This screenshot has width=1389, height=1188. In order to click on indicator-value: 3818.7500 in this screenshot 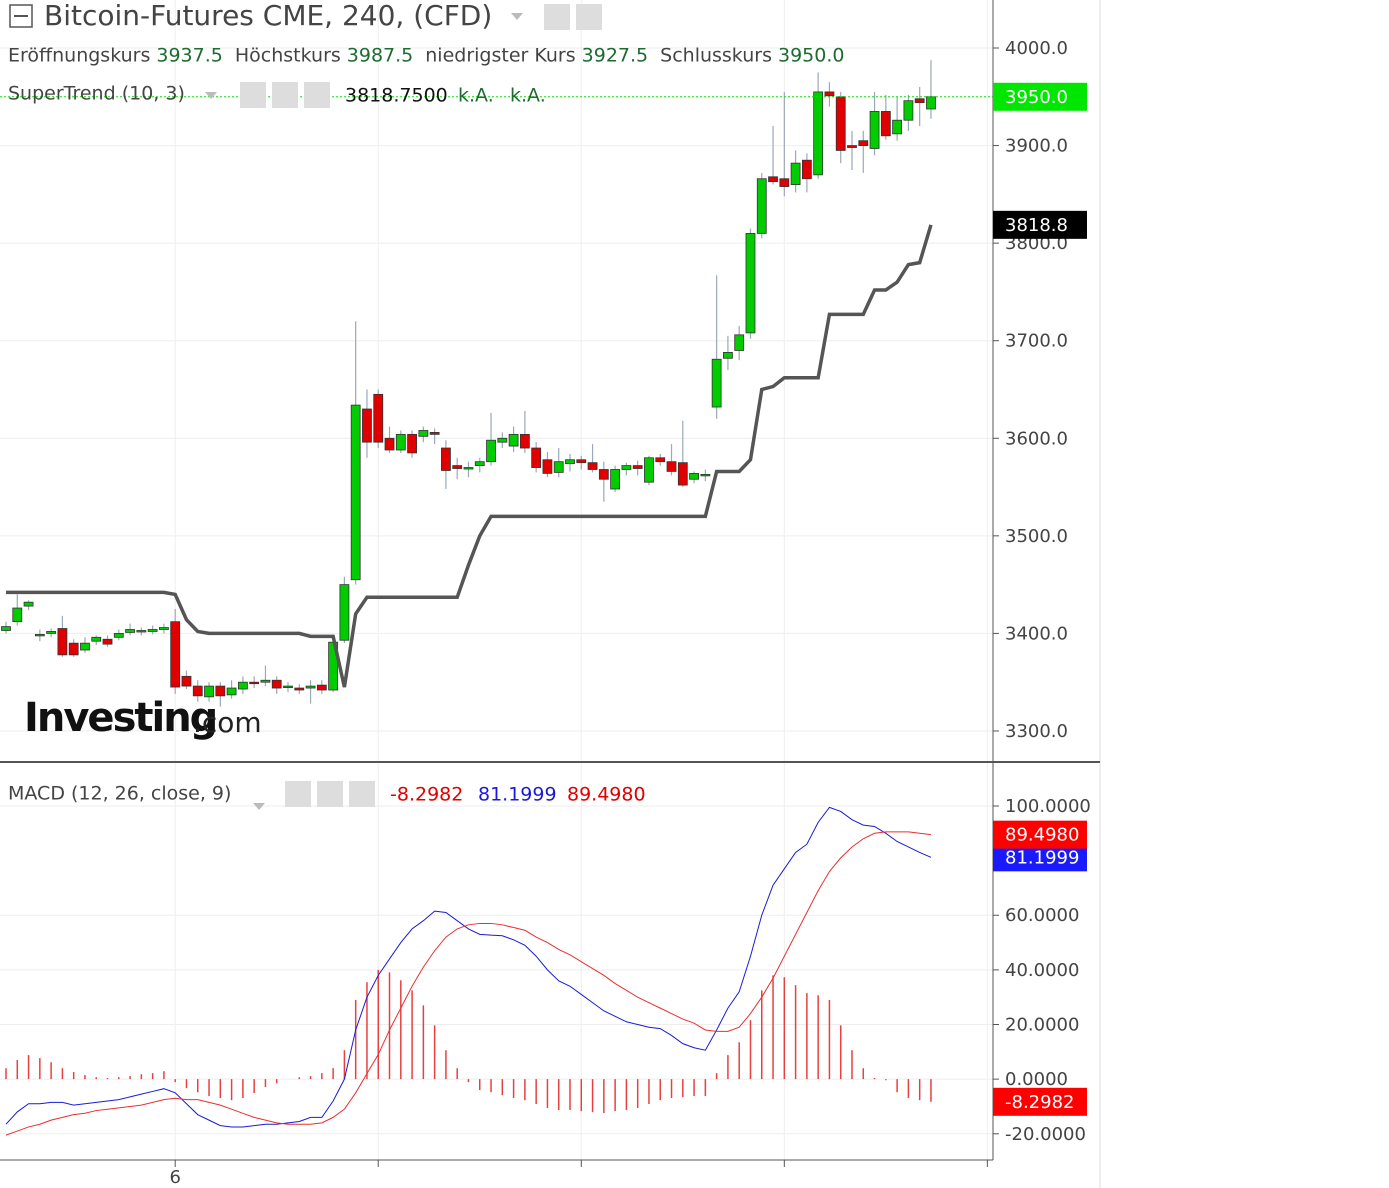, I will do `click(396, 96)`.